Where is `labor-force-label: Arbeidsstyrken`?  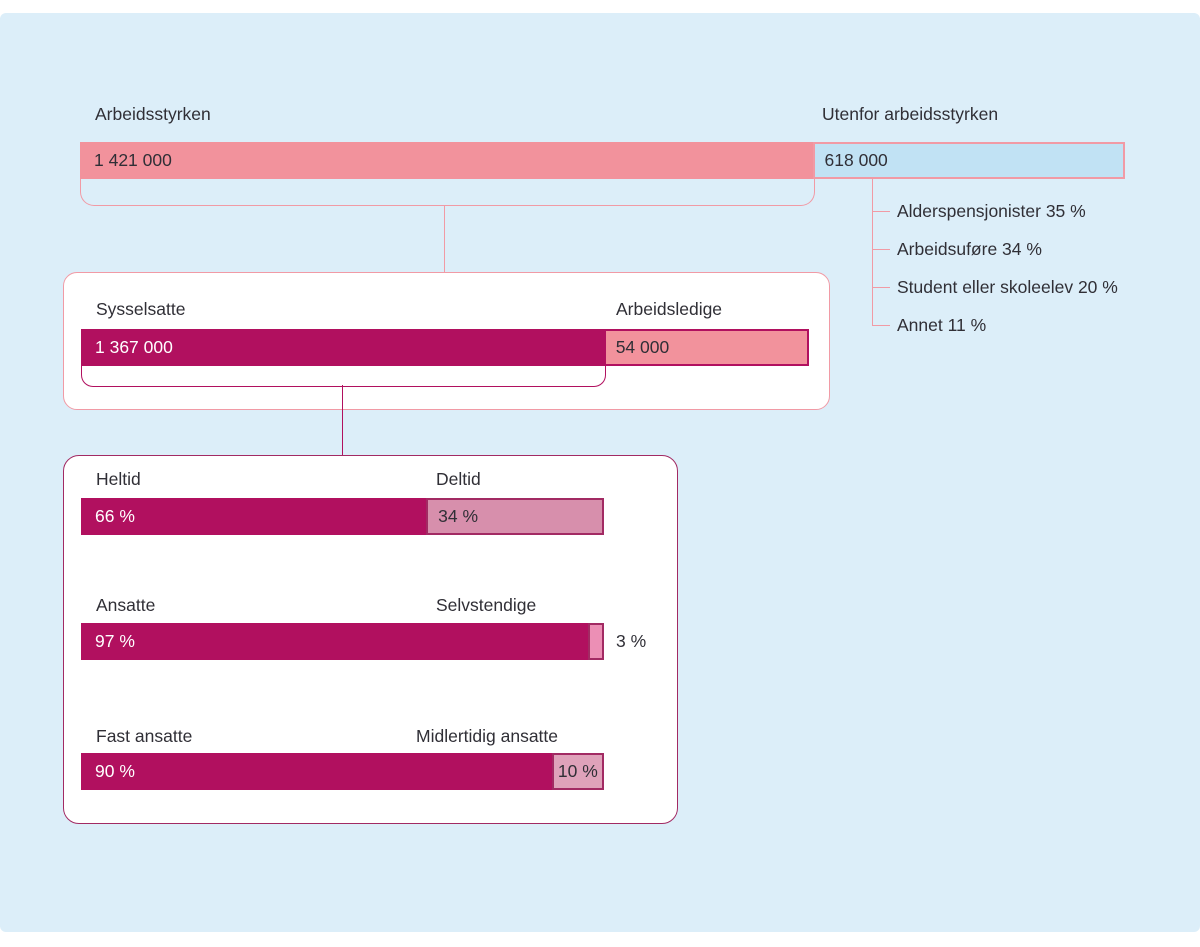
labor-force-label: Arbeidsstyrken is located at coordinates (153, 114).